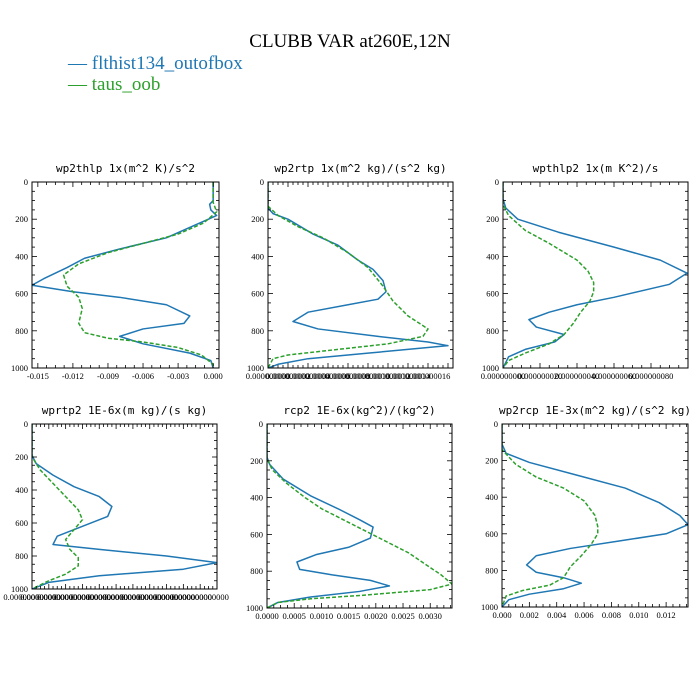 The width and height of the screenshot is (700, 700). I want to click on x-tick-label: 0.0020, so click(375, 616).